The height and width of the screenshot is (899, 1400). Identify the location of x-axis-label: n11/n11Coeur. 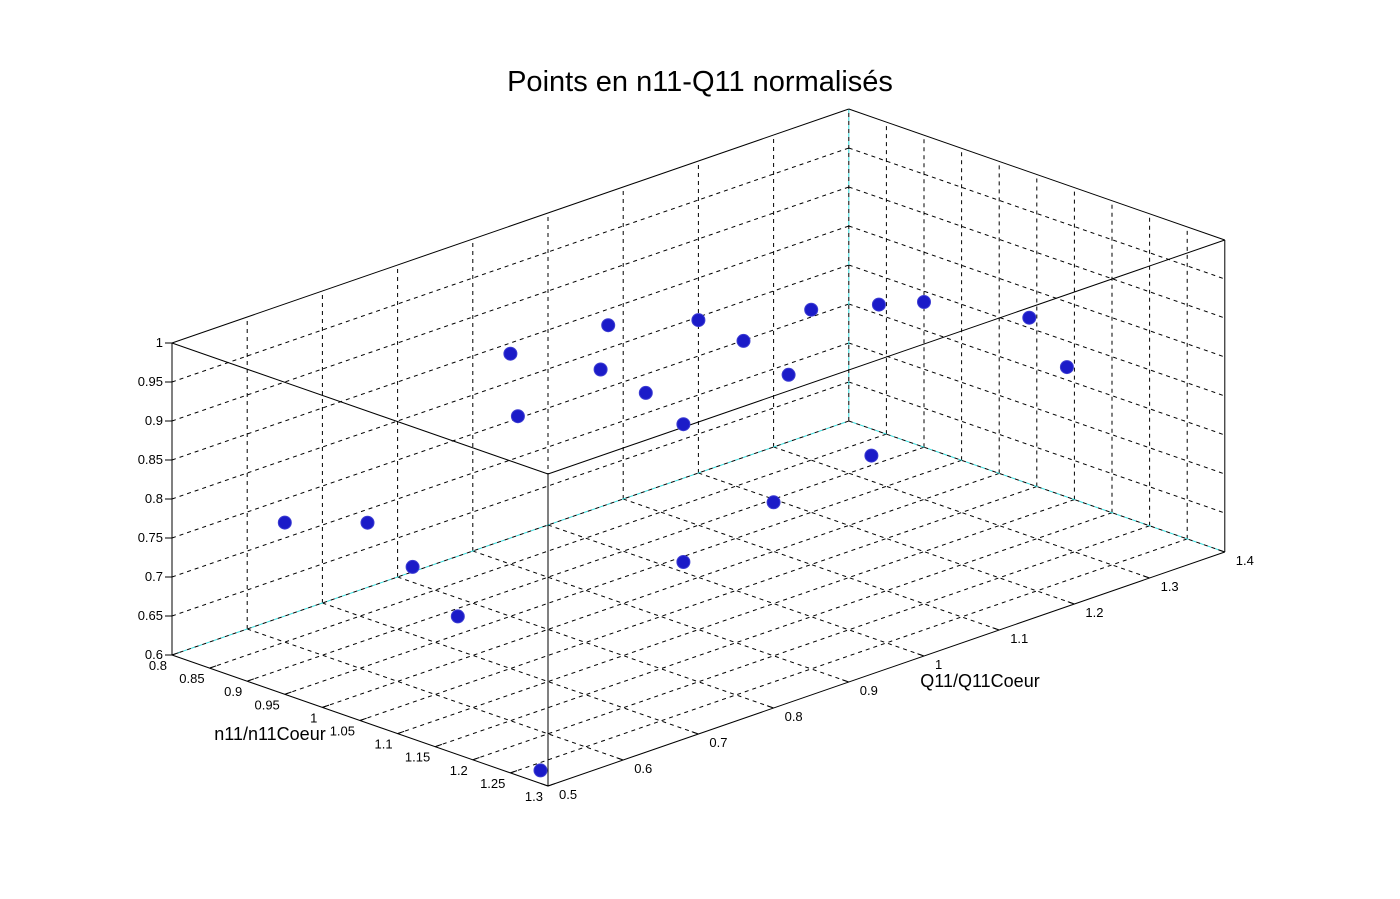
(269, 734).